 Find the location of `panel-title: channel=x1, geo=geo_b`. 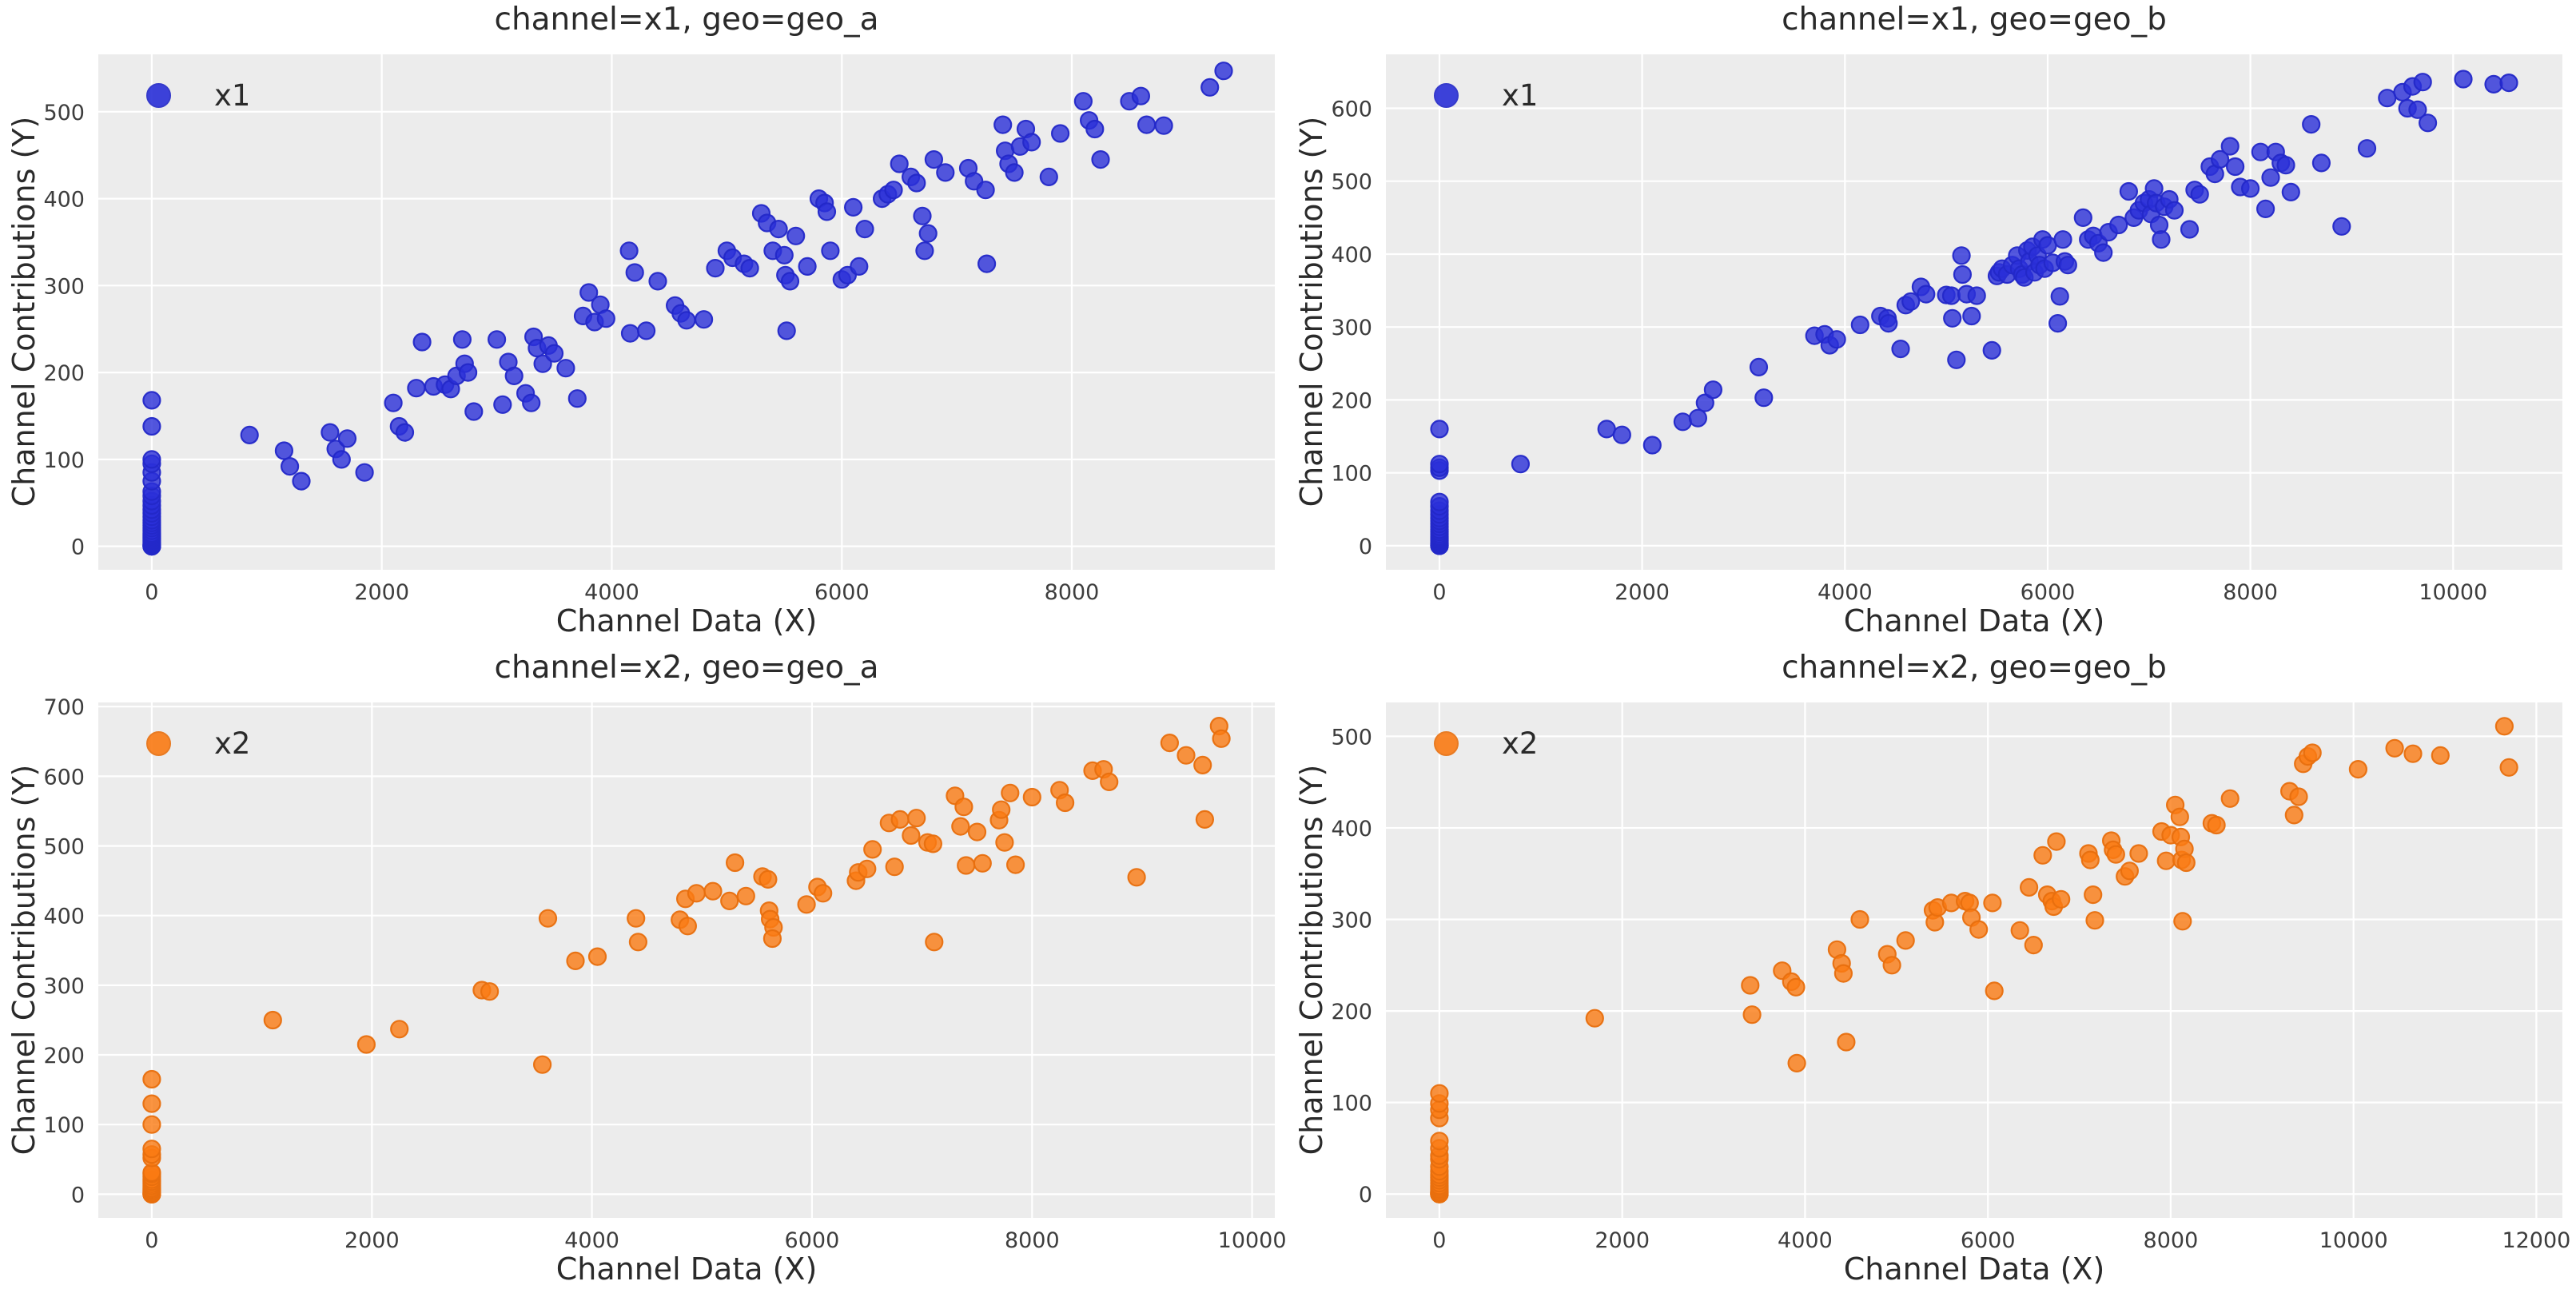

panel-title: channel=x1, geo=geo_b is located at coordinates (1974, 20).